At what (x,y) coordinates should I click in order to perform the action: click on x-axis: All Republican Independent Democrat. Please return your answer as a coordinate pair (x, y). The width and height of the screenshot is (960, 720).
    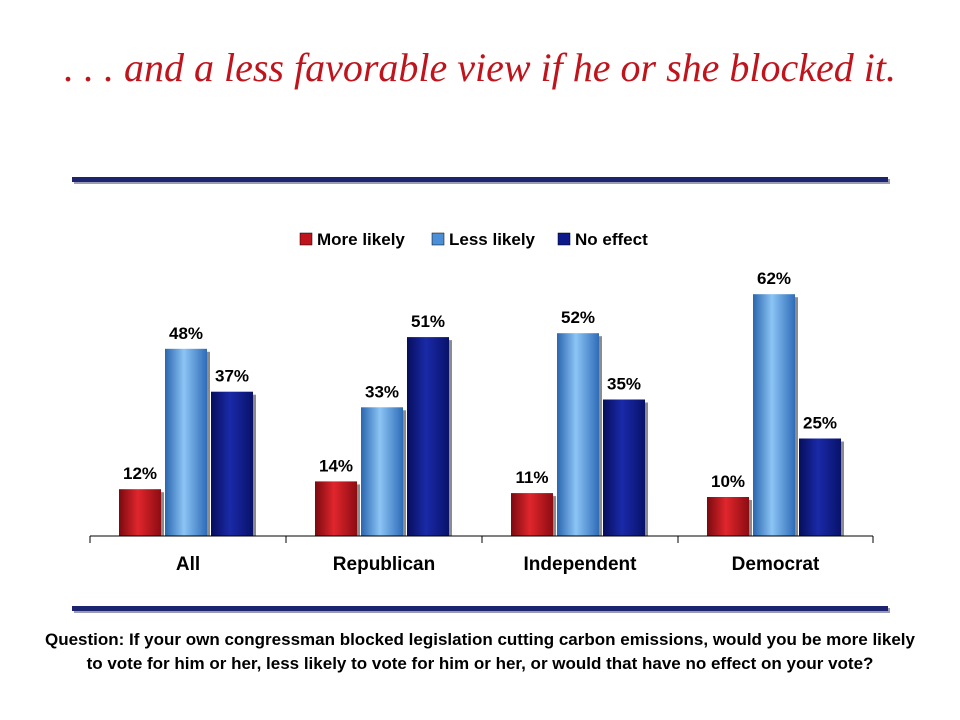
    Looking at the image, I should click on (481, 555).